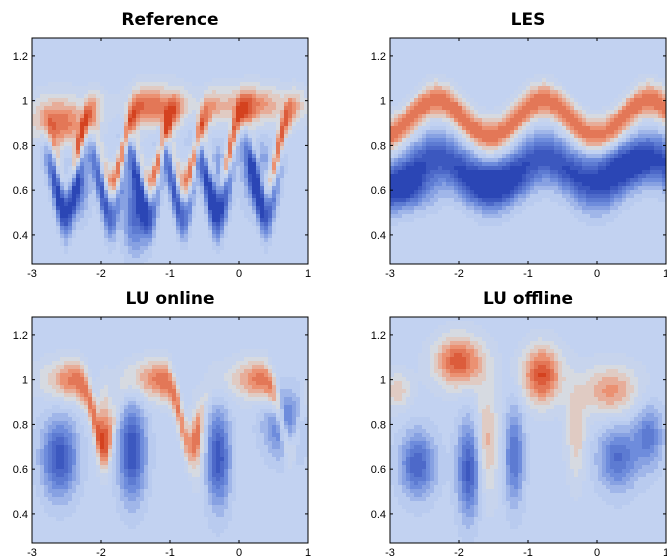  What do you see at coordinates (169, 299) in the screenshot?
I see `panel-title-2: LU online` at bounding box center [169, 299].